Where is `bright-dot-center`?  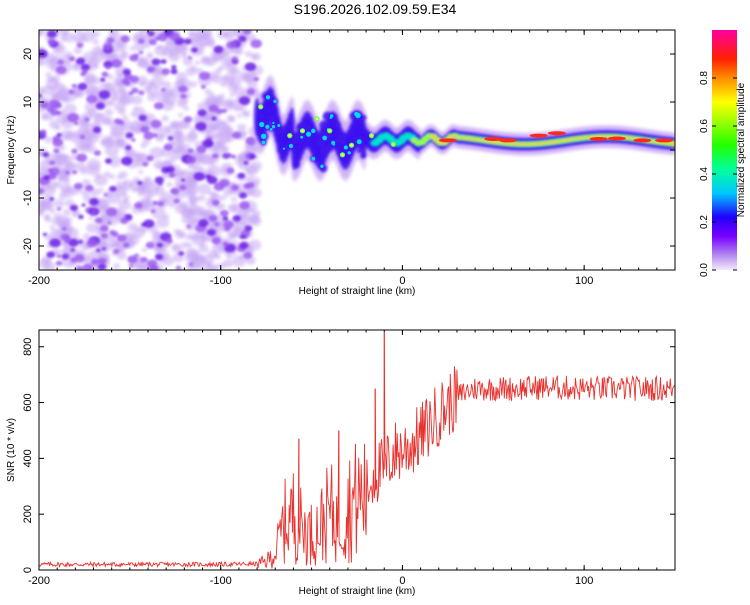 bright-dot-center is located at coordinates (351, 145).